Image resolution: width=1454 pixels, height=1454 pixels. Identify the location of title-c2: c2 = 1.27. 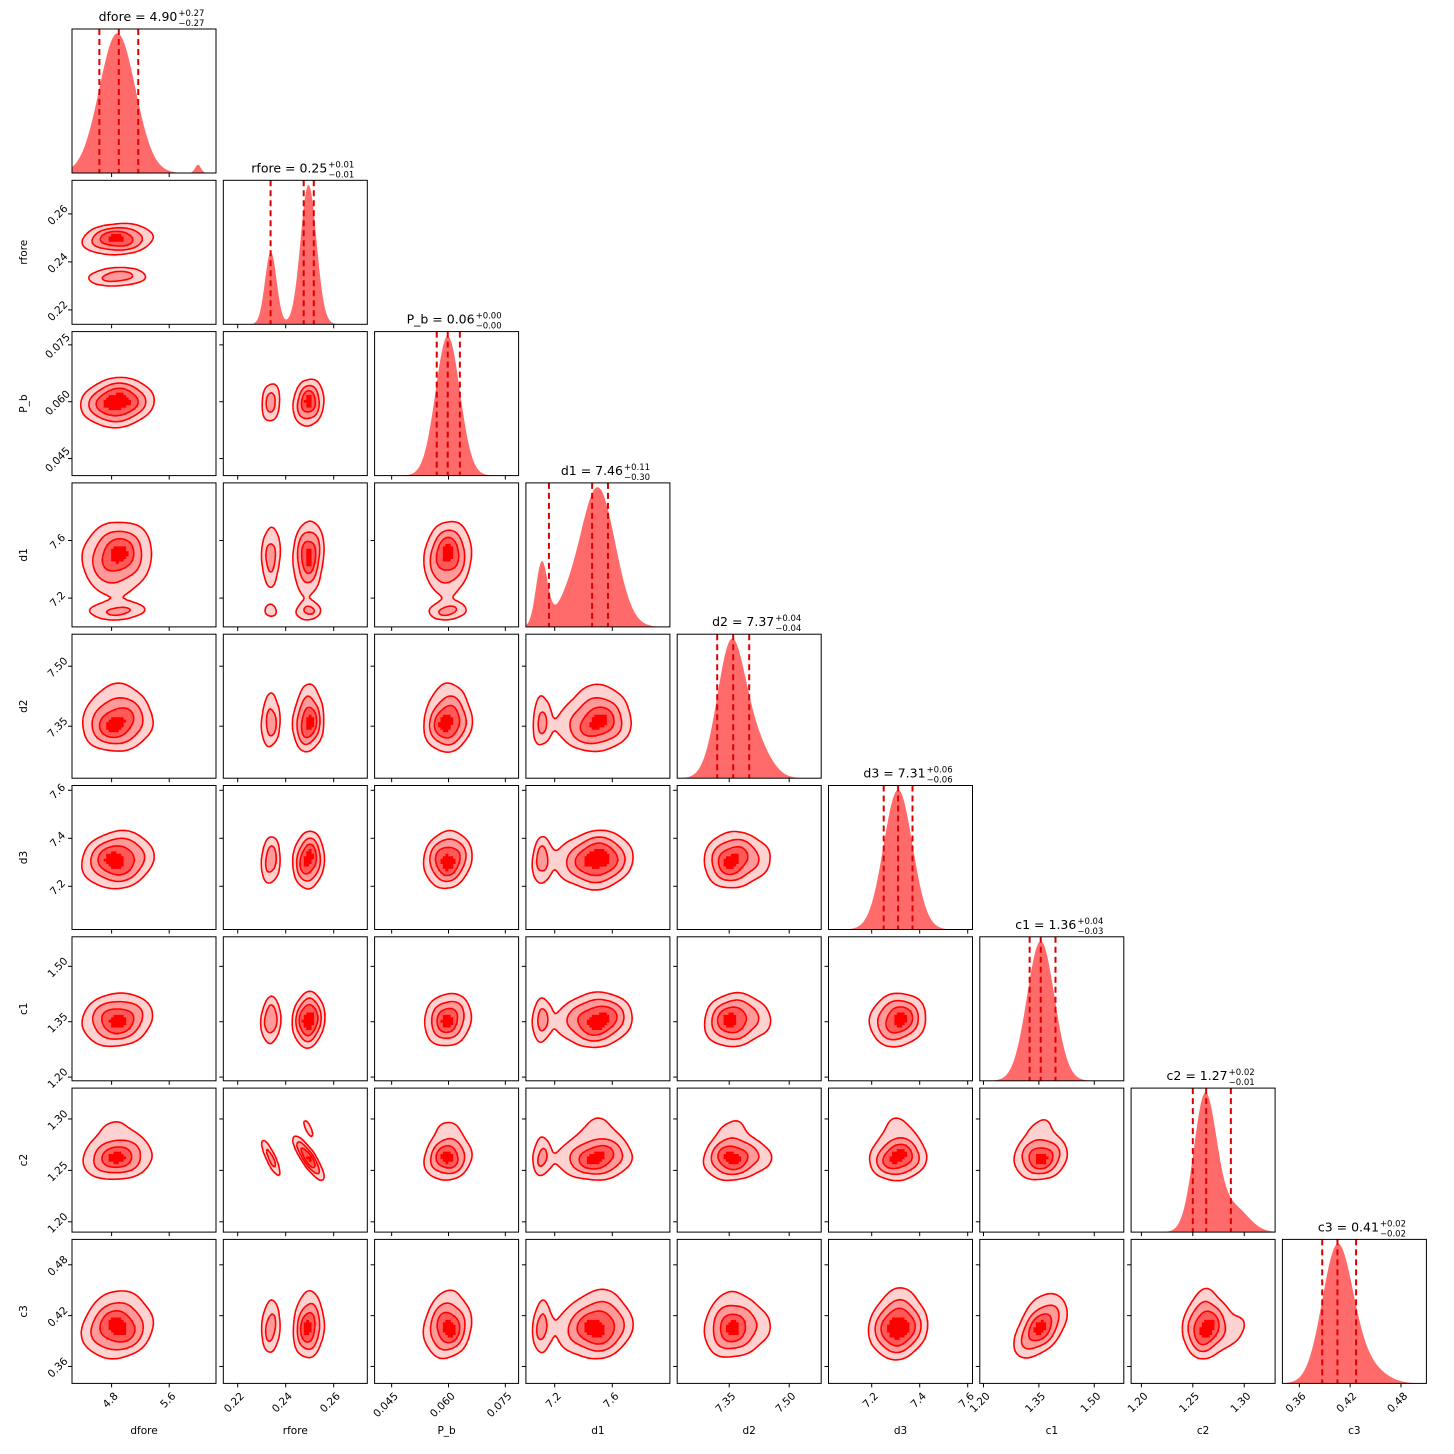
(1197, 1075).